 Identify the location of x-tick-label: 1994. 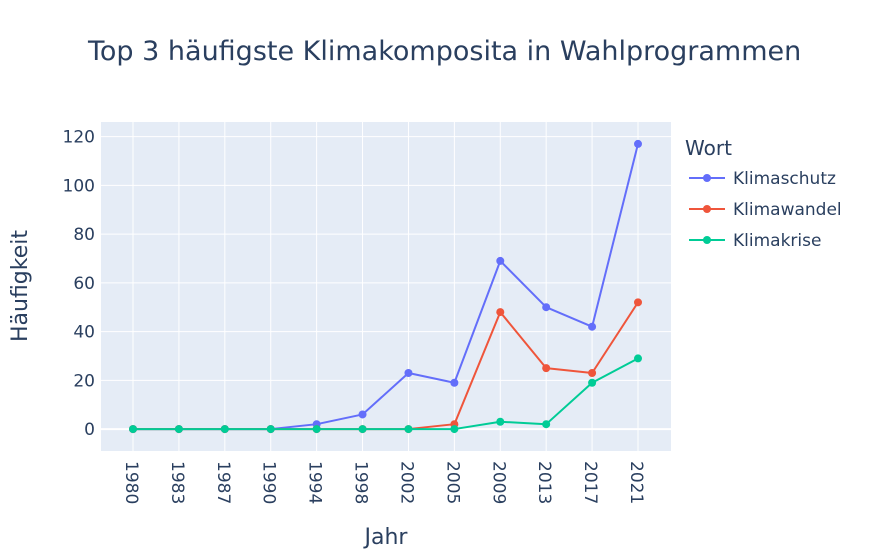
(315, 482).